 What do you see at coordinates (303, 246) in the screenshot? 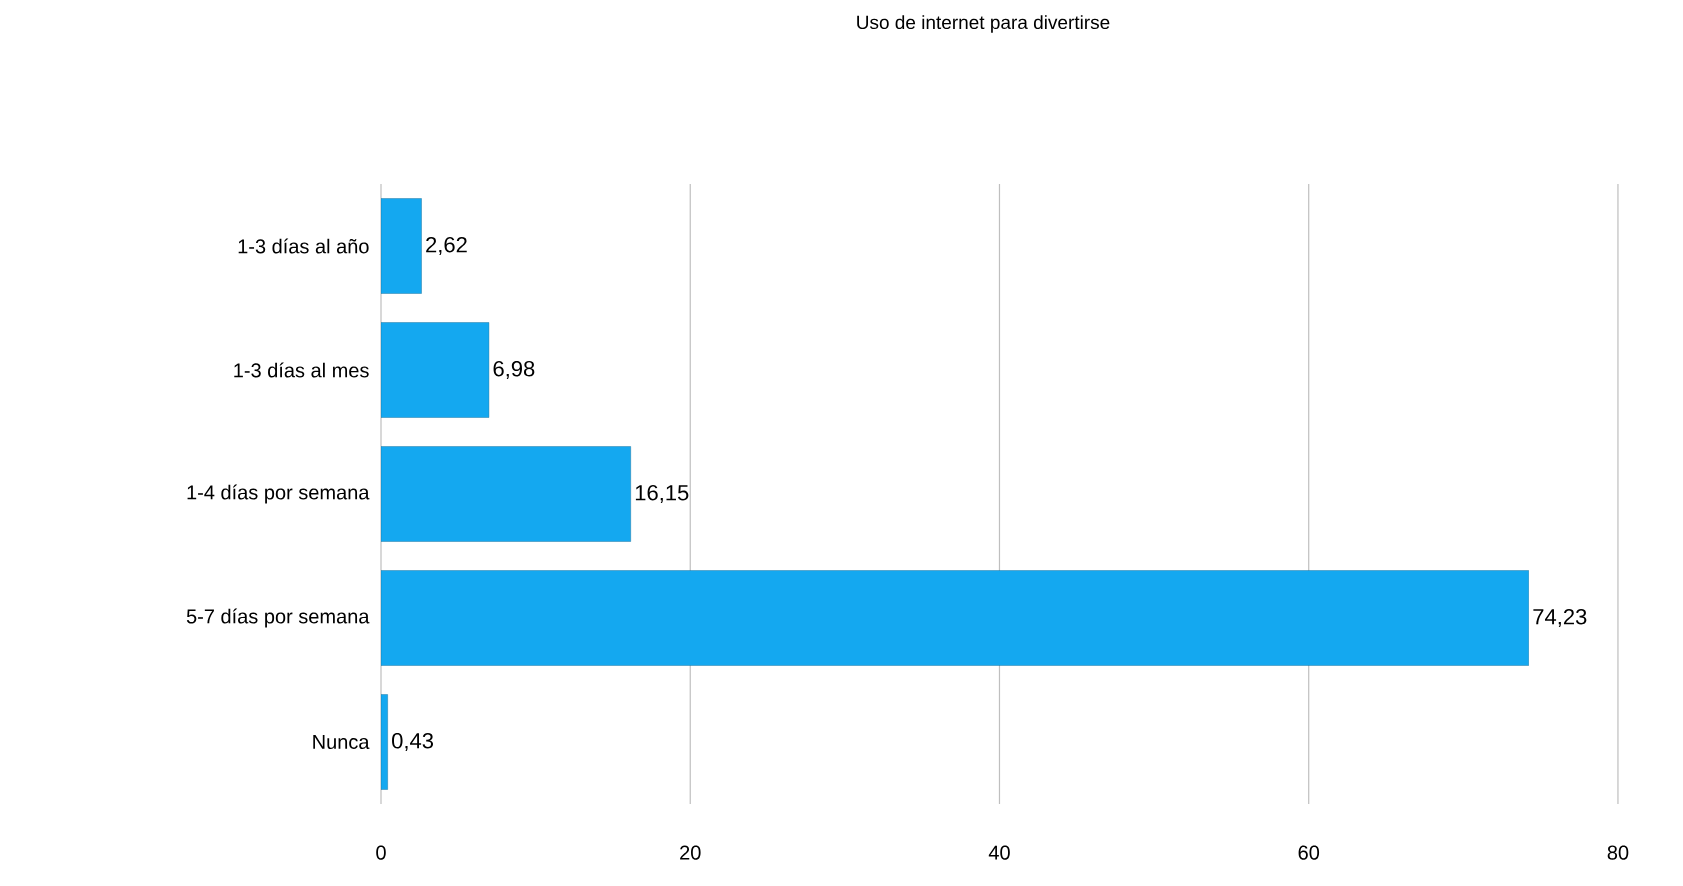
I see `y-tick-label: 1-3 días al año` at bounding box center [303, 246].